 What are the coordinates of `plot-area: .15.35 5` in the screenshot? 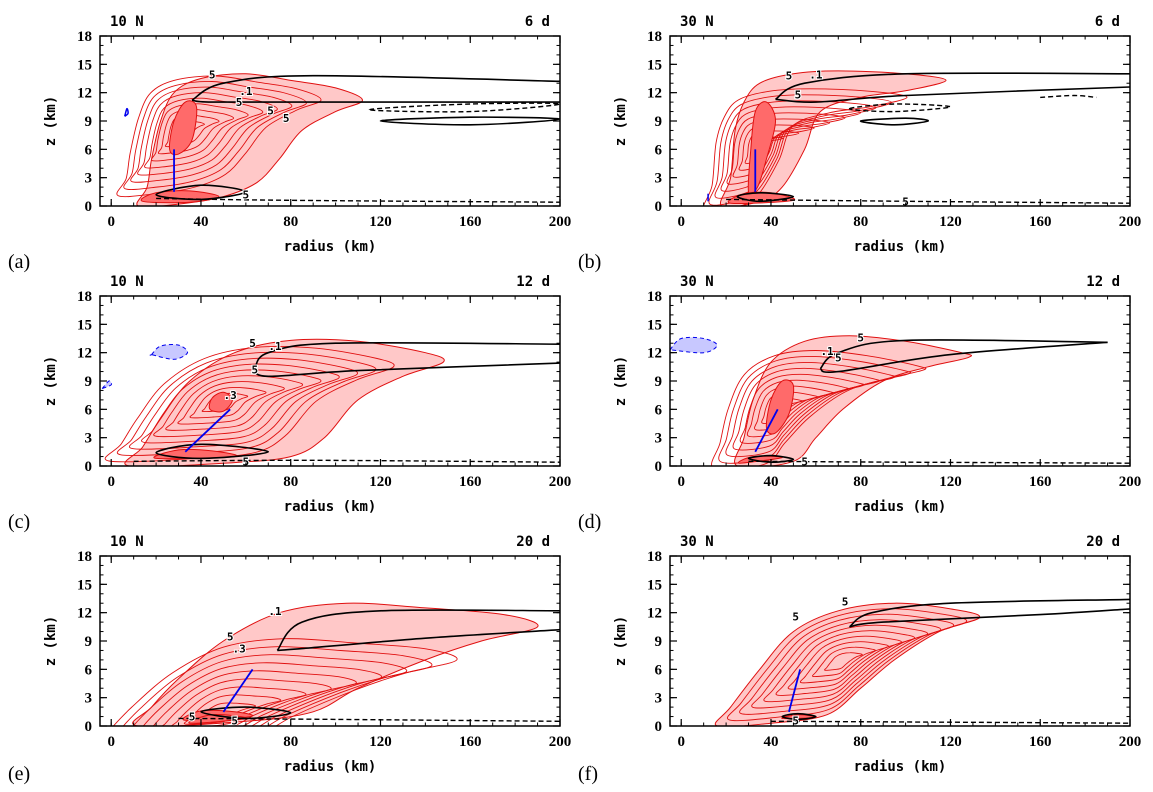 It's located at (336, 664).